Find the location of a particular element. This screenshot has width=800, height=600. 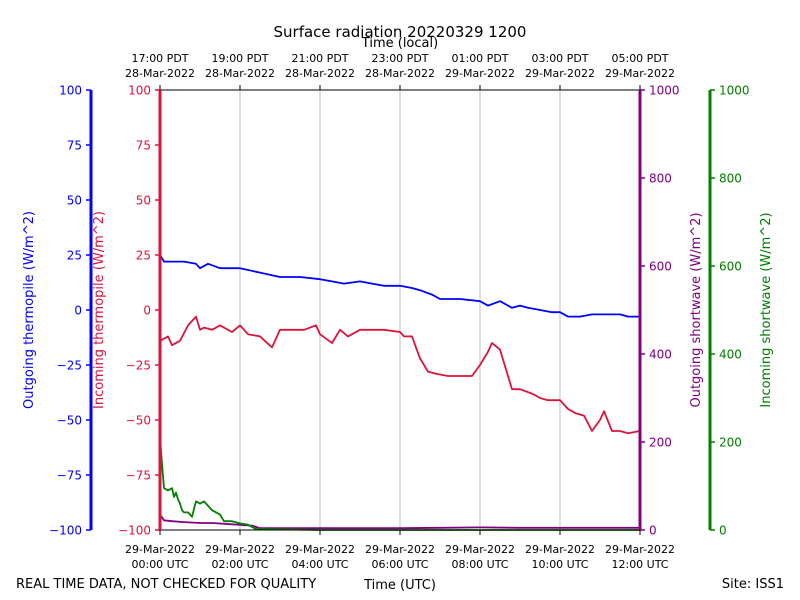

tick-label-incoming_thermopile: −100 is located at coordinates (134, 531).